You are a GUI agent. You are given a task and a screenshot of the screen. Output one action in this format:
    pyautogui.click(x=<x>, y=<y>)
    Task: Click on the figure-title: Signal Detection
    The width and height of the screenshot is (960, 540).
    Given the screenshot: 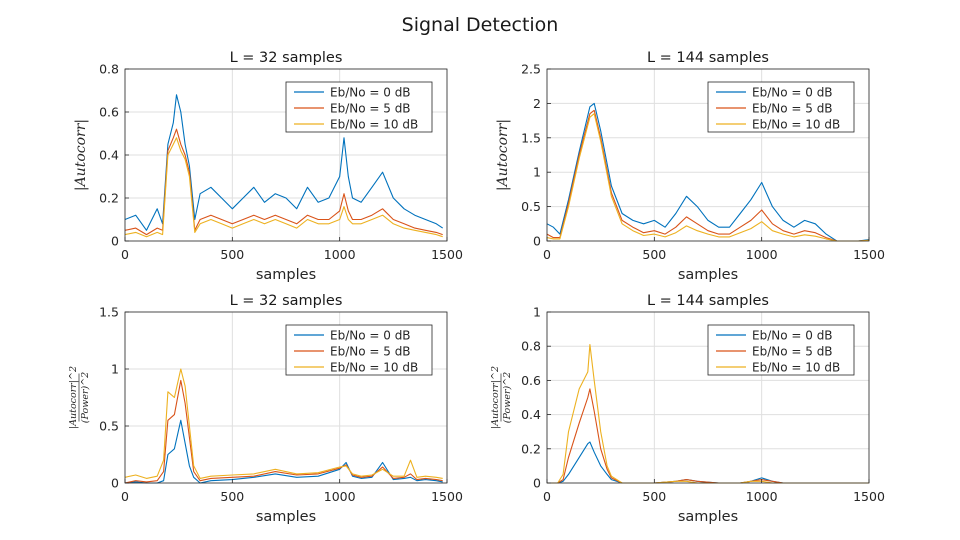 What is the action you would take?
    pyautogui.click(x=480, y=25)
    